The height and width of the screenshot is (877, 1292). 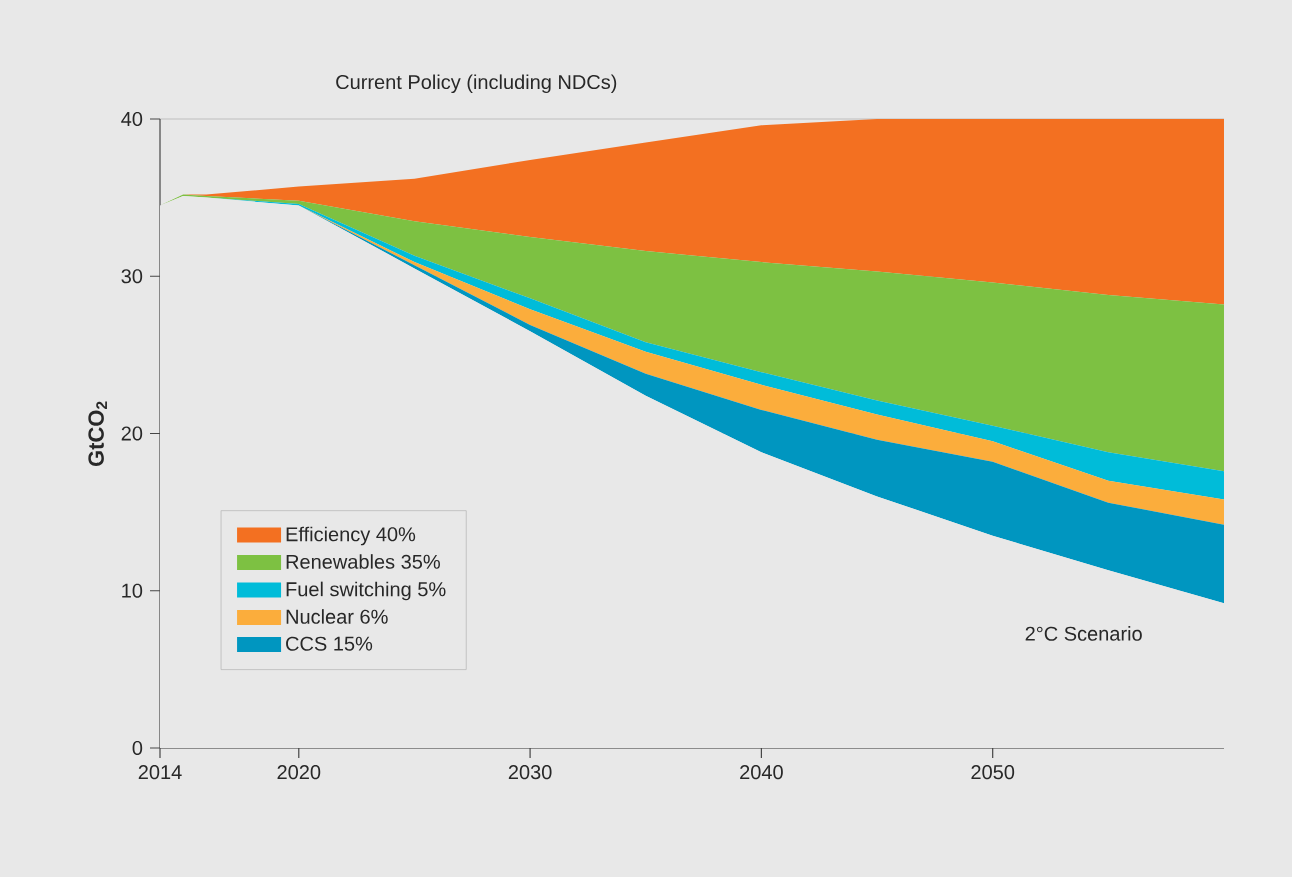 I want to click on y-tick-label: 10, so click(x=132, y=590).